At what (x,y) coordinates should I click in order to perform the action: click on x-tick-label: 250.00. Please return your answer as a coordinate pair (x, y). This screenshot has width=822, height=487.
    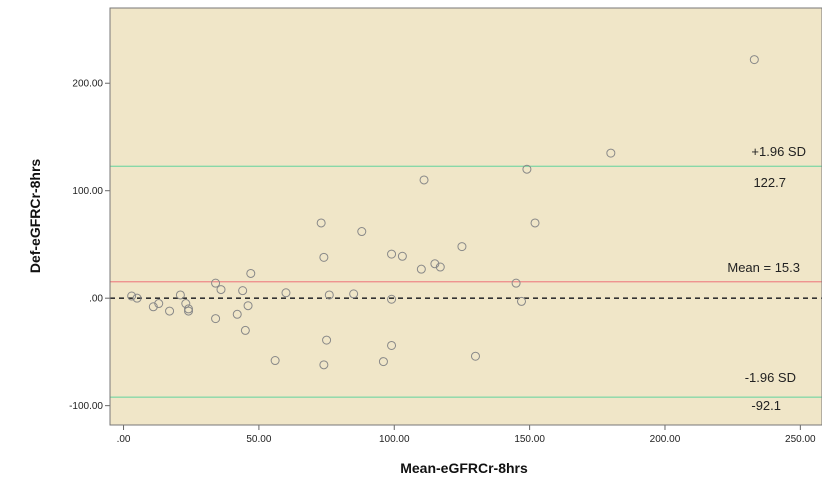
    Looking at the image, I should click on (800, 439).